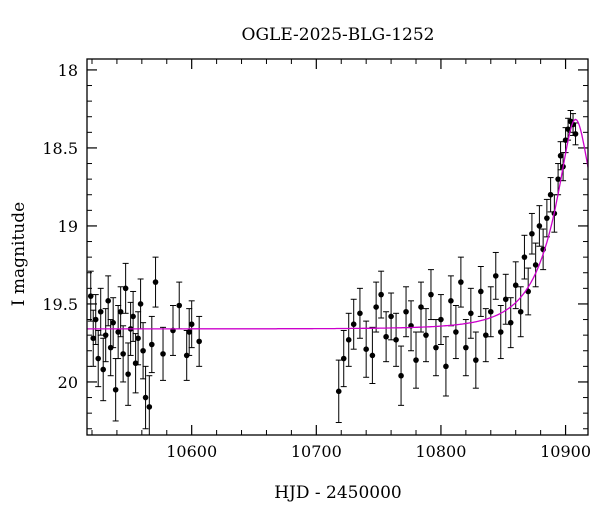 The height and width of the screenshot is (512, 600). I want to click on x-tick-label: 10700, so click(316, 451).